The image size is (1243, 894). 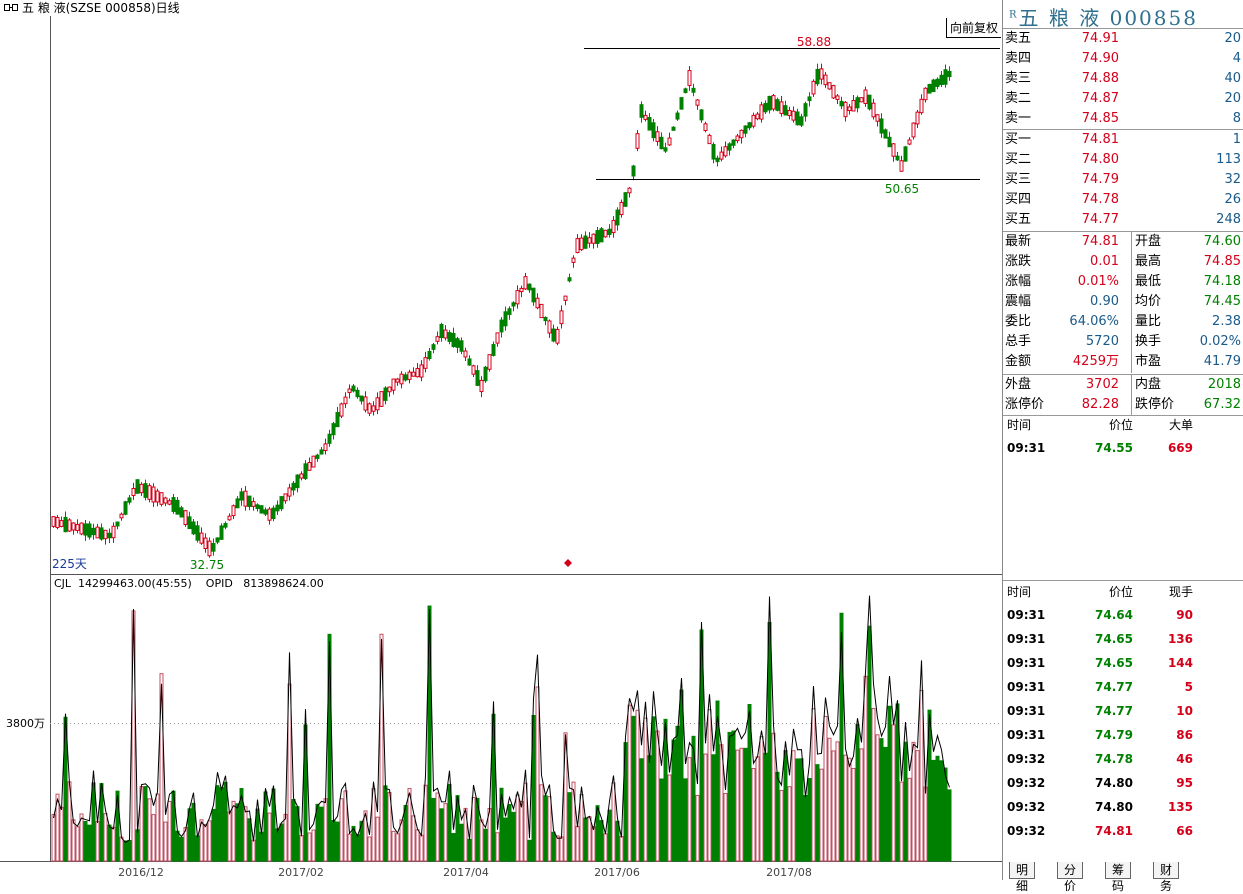 What do you see at coordinates (1123, 220) in the screenshot?
I see `bid-row: 买五 74.77 248` at bounding box center [1123, 220].